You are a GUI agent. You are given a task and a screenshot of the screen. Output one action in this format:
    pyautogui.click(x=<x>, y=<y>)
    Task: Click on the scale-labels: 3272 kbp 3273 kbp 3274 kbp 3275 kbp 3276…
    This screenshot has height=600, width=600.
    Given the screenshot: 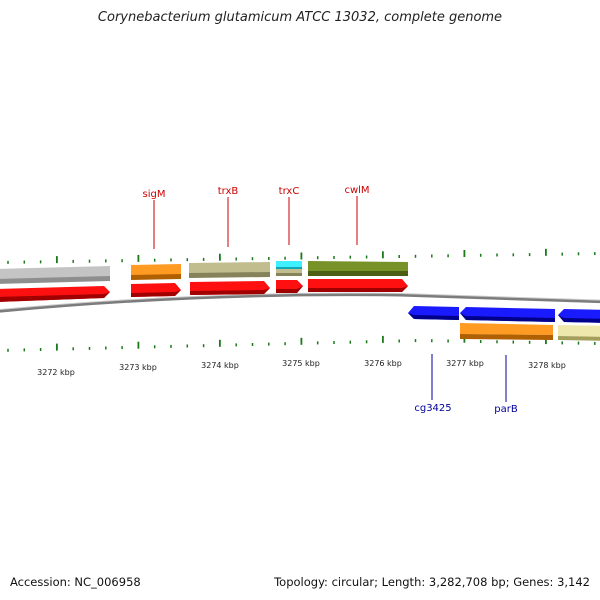 What is the action you would take?
    pyautogui.click(x=301, y=368)
    